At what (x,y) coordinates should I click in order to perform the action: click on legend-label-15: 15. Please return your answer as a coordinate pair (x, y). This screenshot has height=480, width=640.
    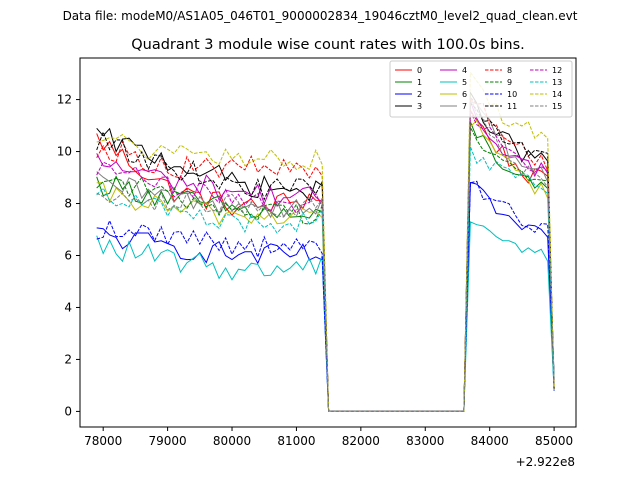
    Looking at the image, I should click on (557, 106).